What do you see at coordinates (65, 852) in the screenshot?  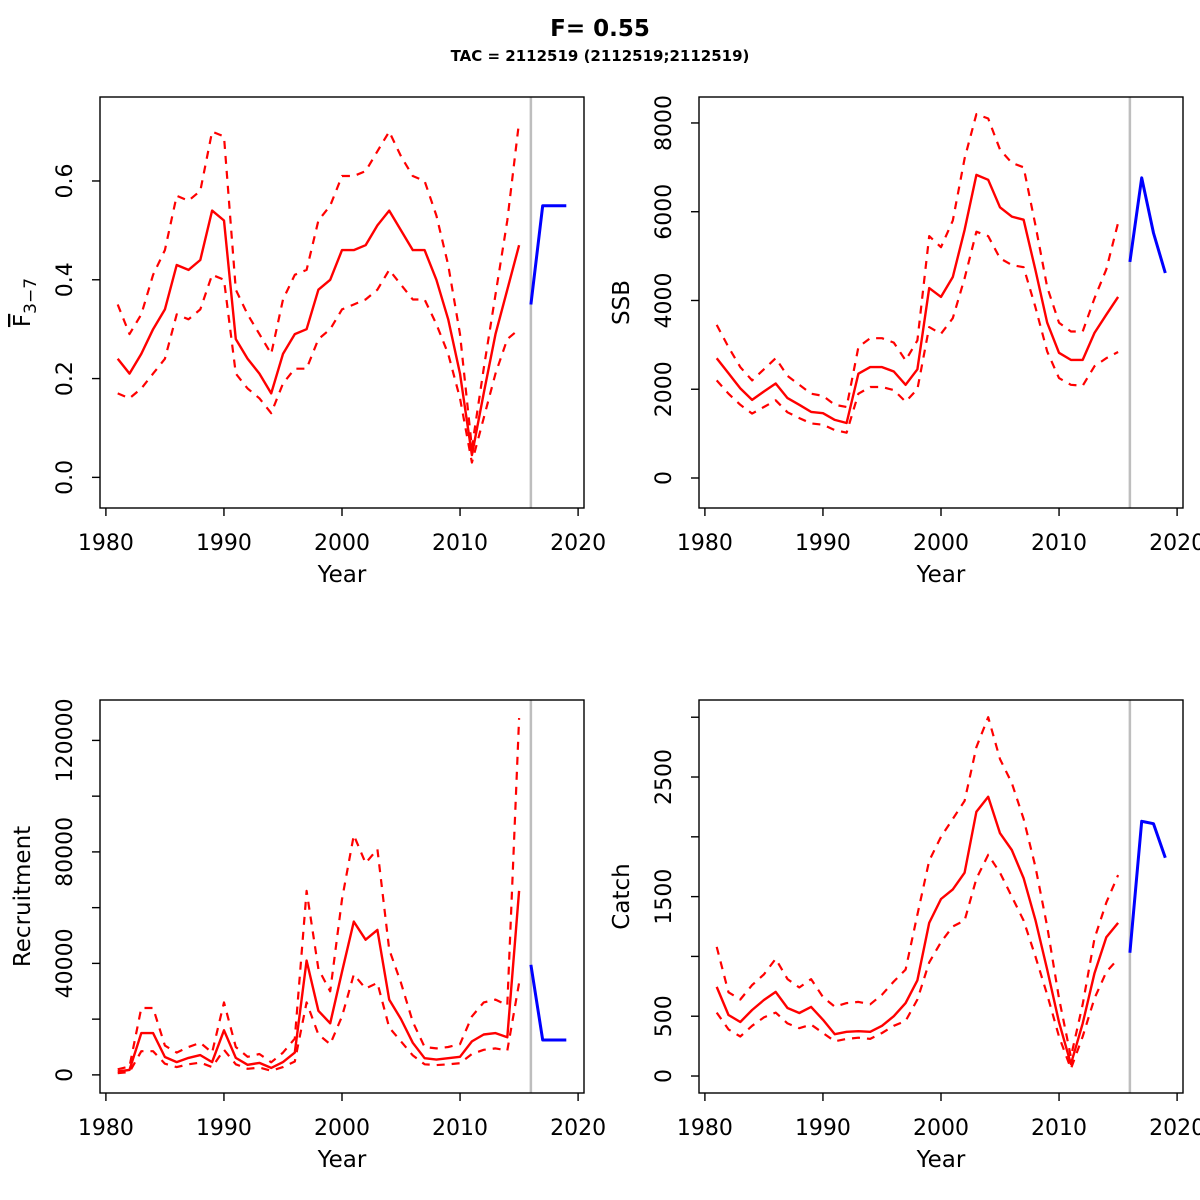 I see `recruitment-y-tick-label: 80000` at bounding box center [65, 852].